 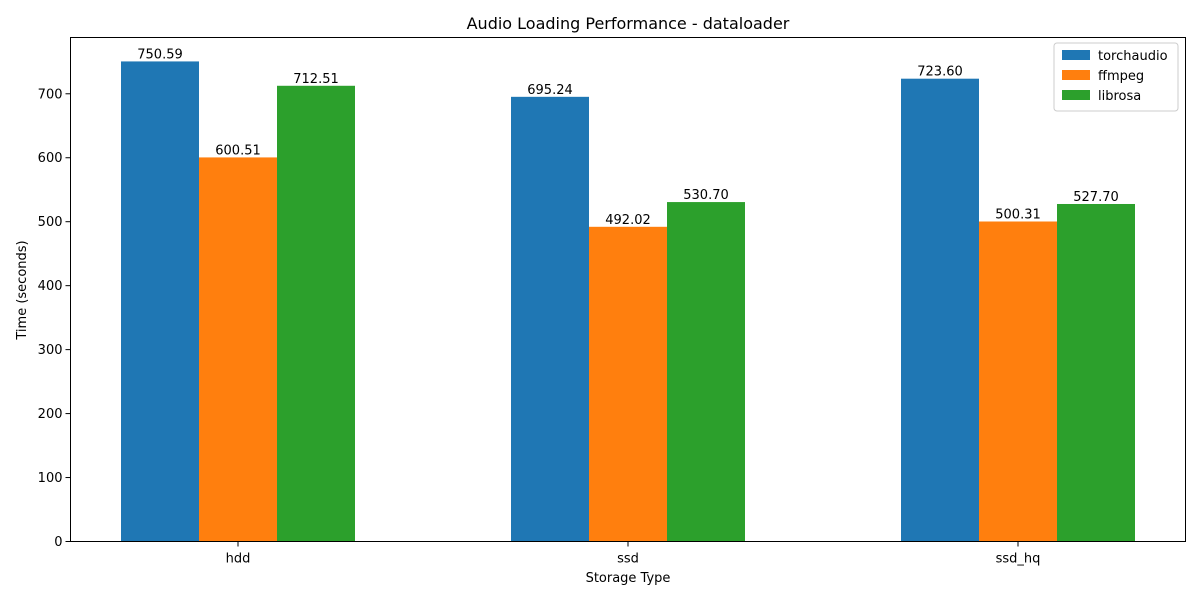 I want to click on y-axis: 0 100 200 300 400 500 600 700, so click(x=54, y=318).